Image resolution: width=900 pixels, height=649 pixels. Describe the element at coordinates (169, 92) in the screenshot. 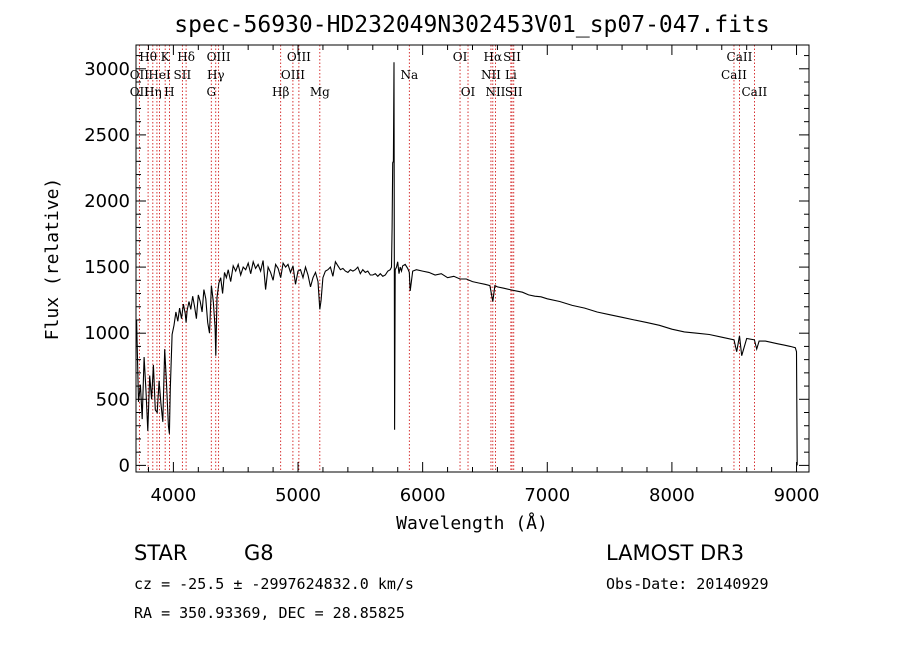

I see `line-label: H` at that location.